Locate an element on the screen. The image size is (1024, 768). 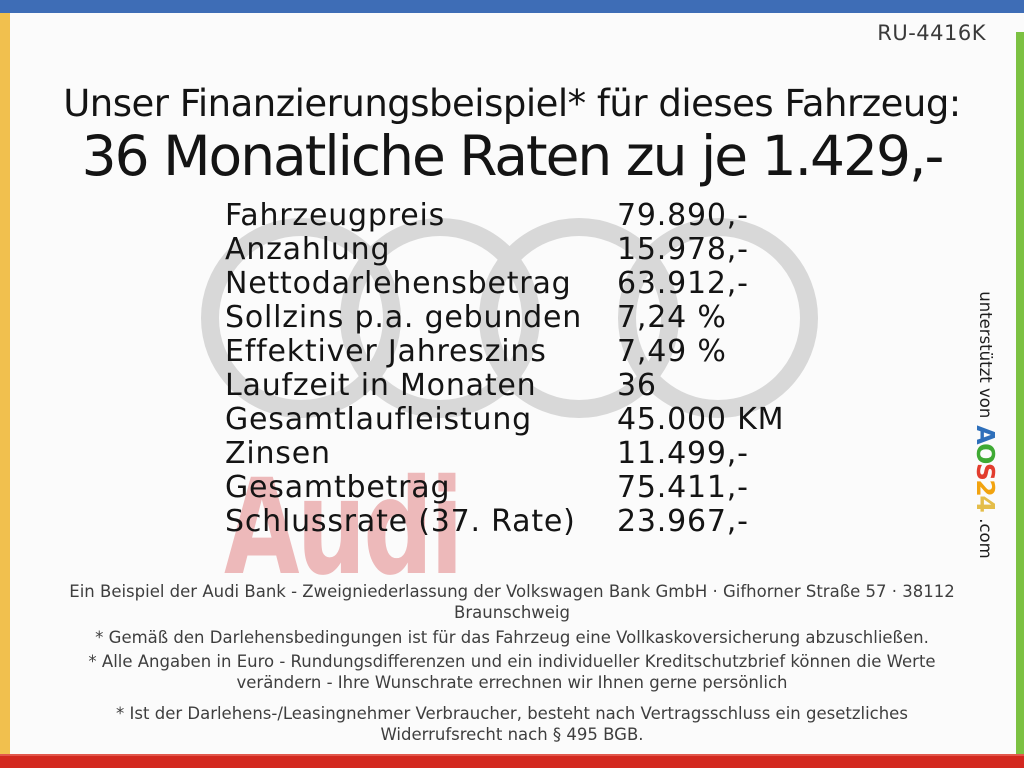
table-row: Schlussrate (37. Rate) 23.967,- is located at coordinates (504, 522).